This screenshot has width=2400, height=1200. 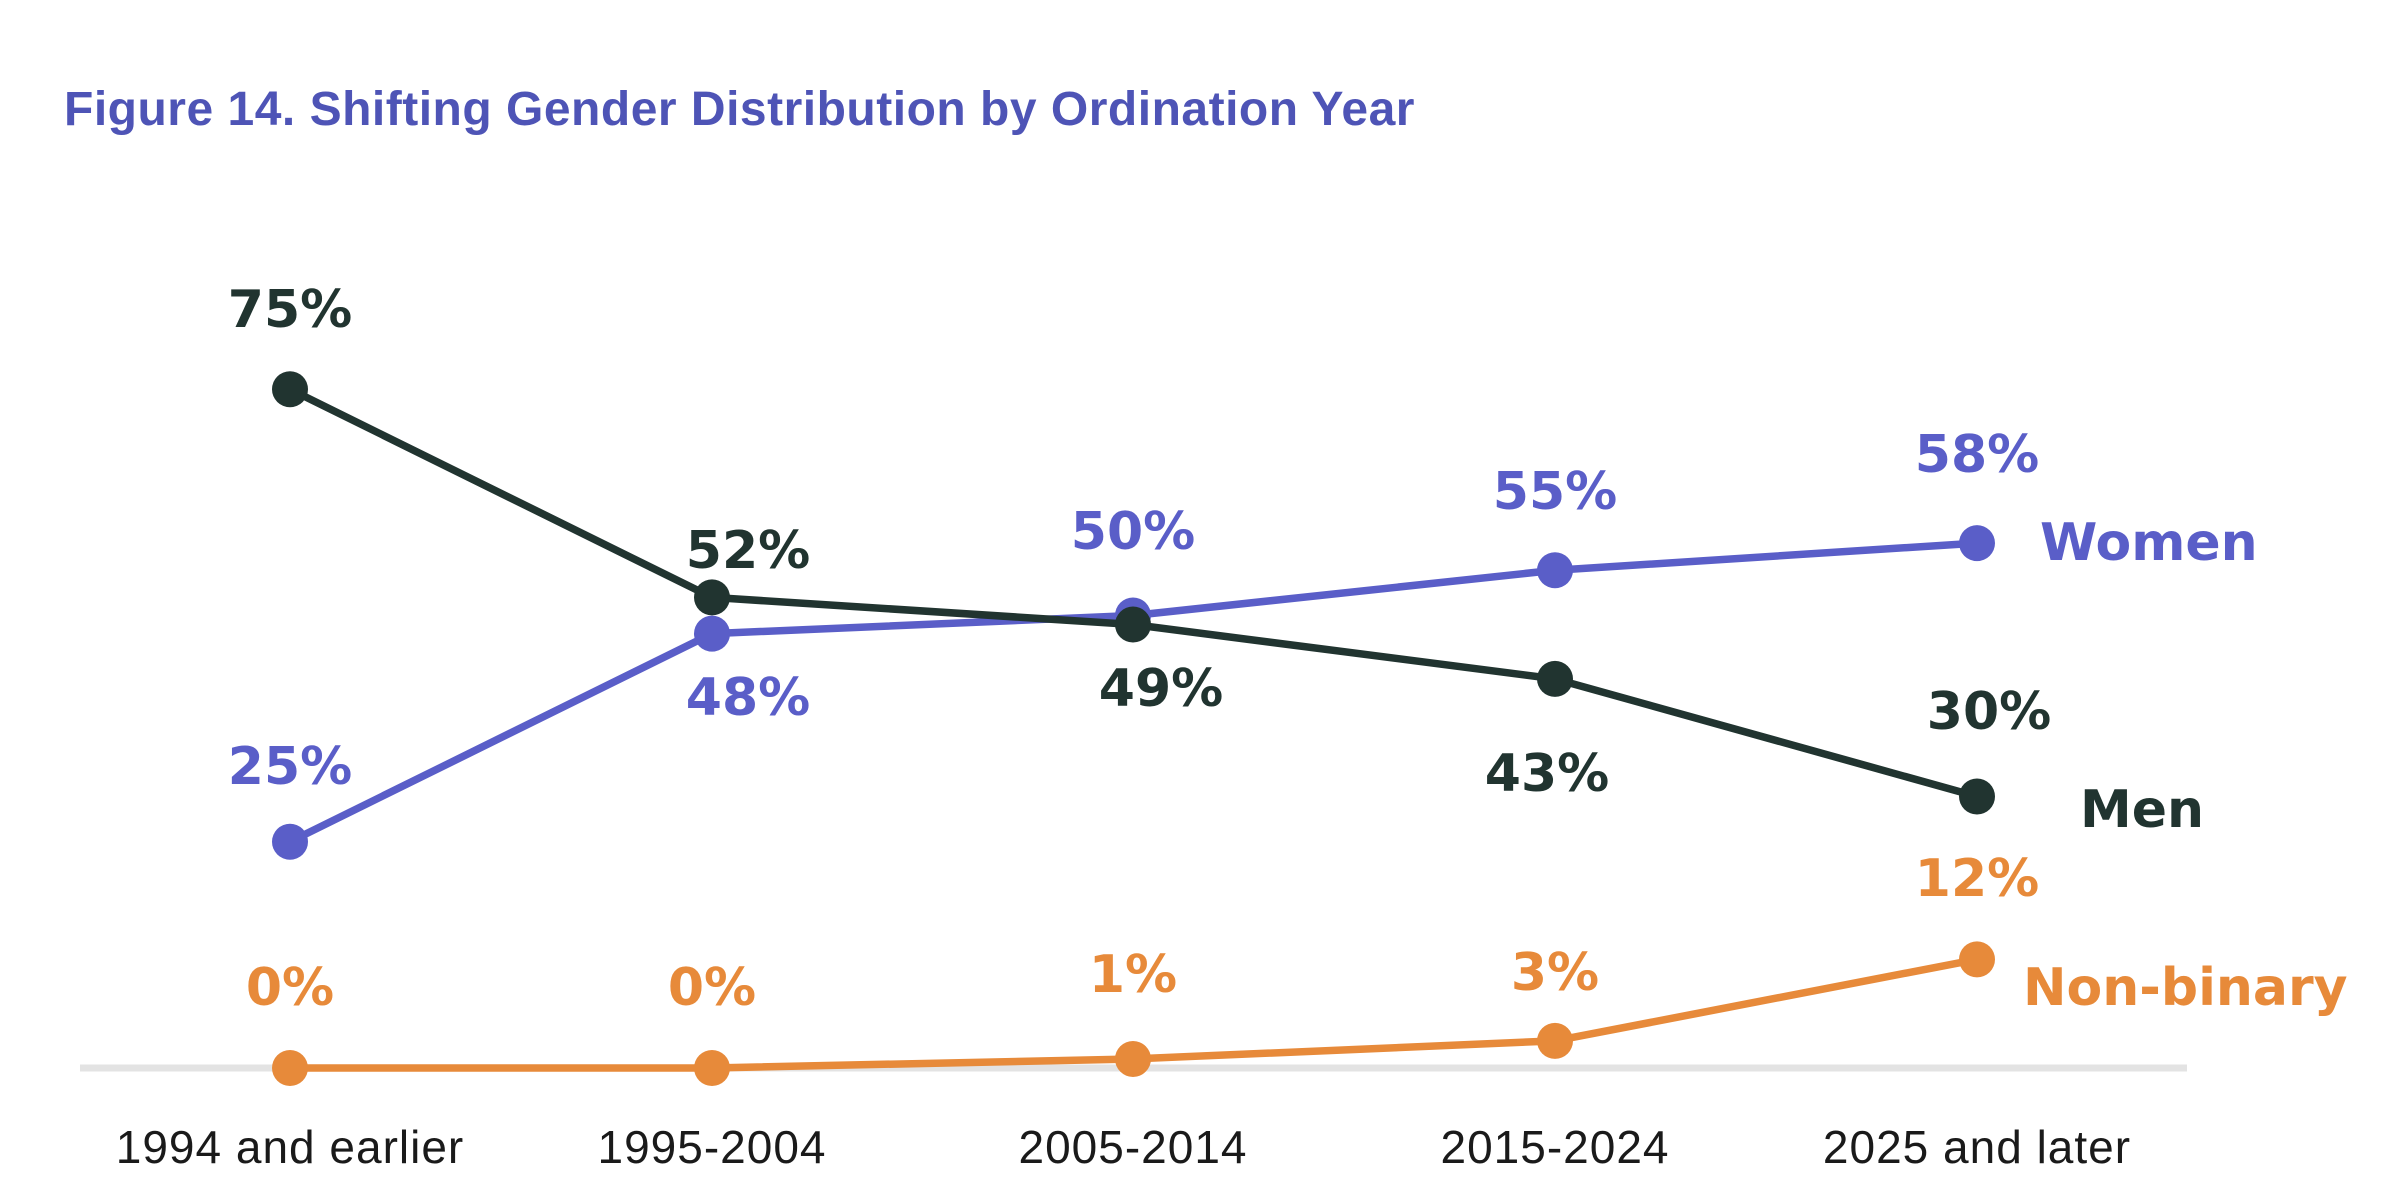 What do you see at coordinates (1977, 455) in the screenshot?
I see `women-value-label: 58%` at bounding box center [1977, 455].